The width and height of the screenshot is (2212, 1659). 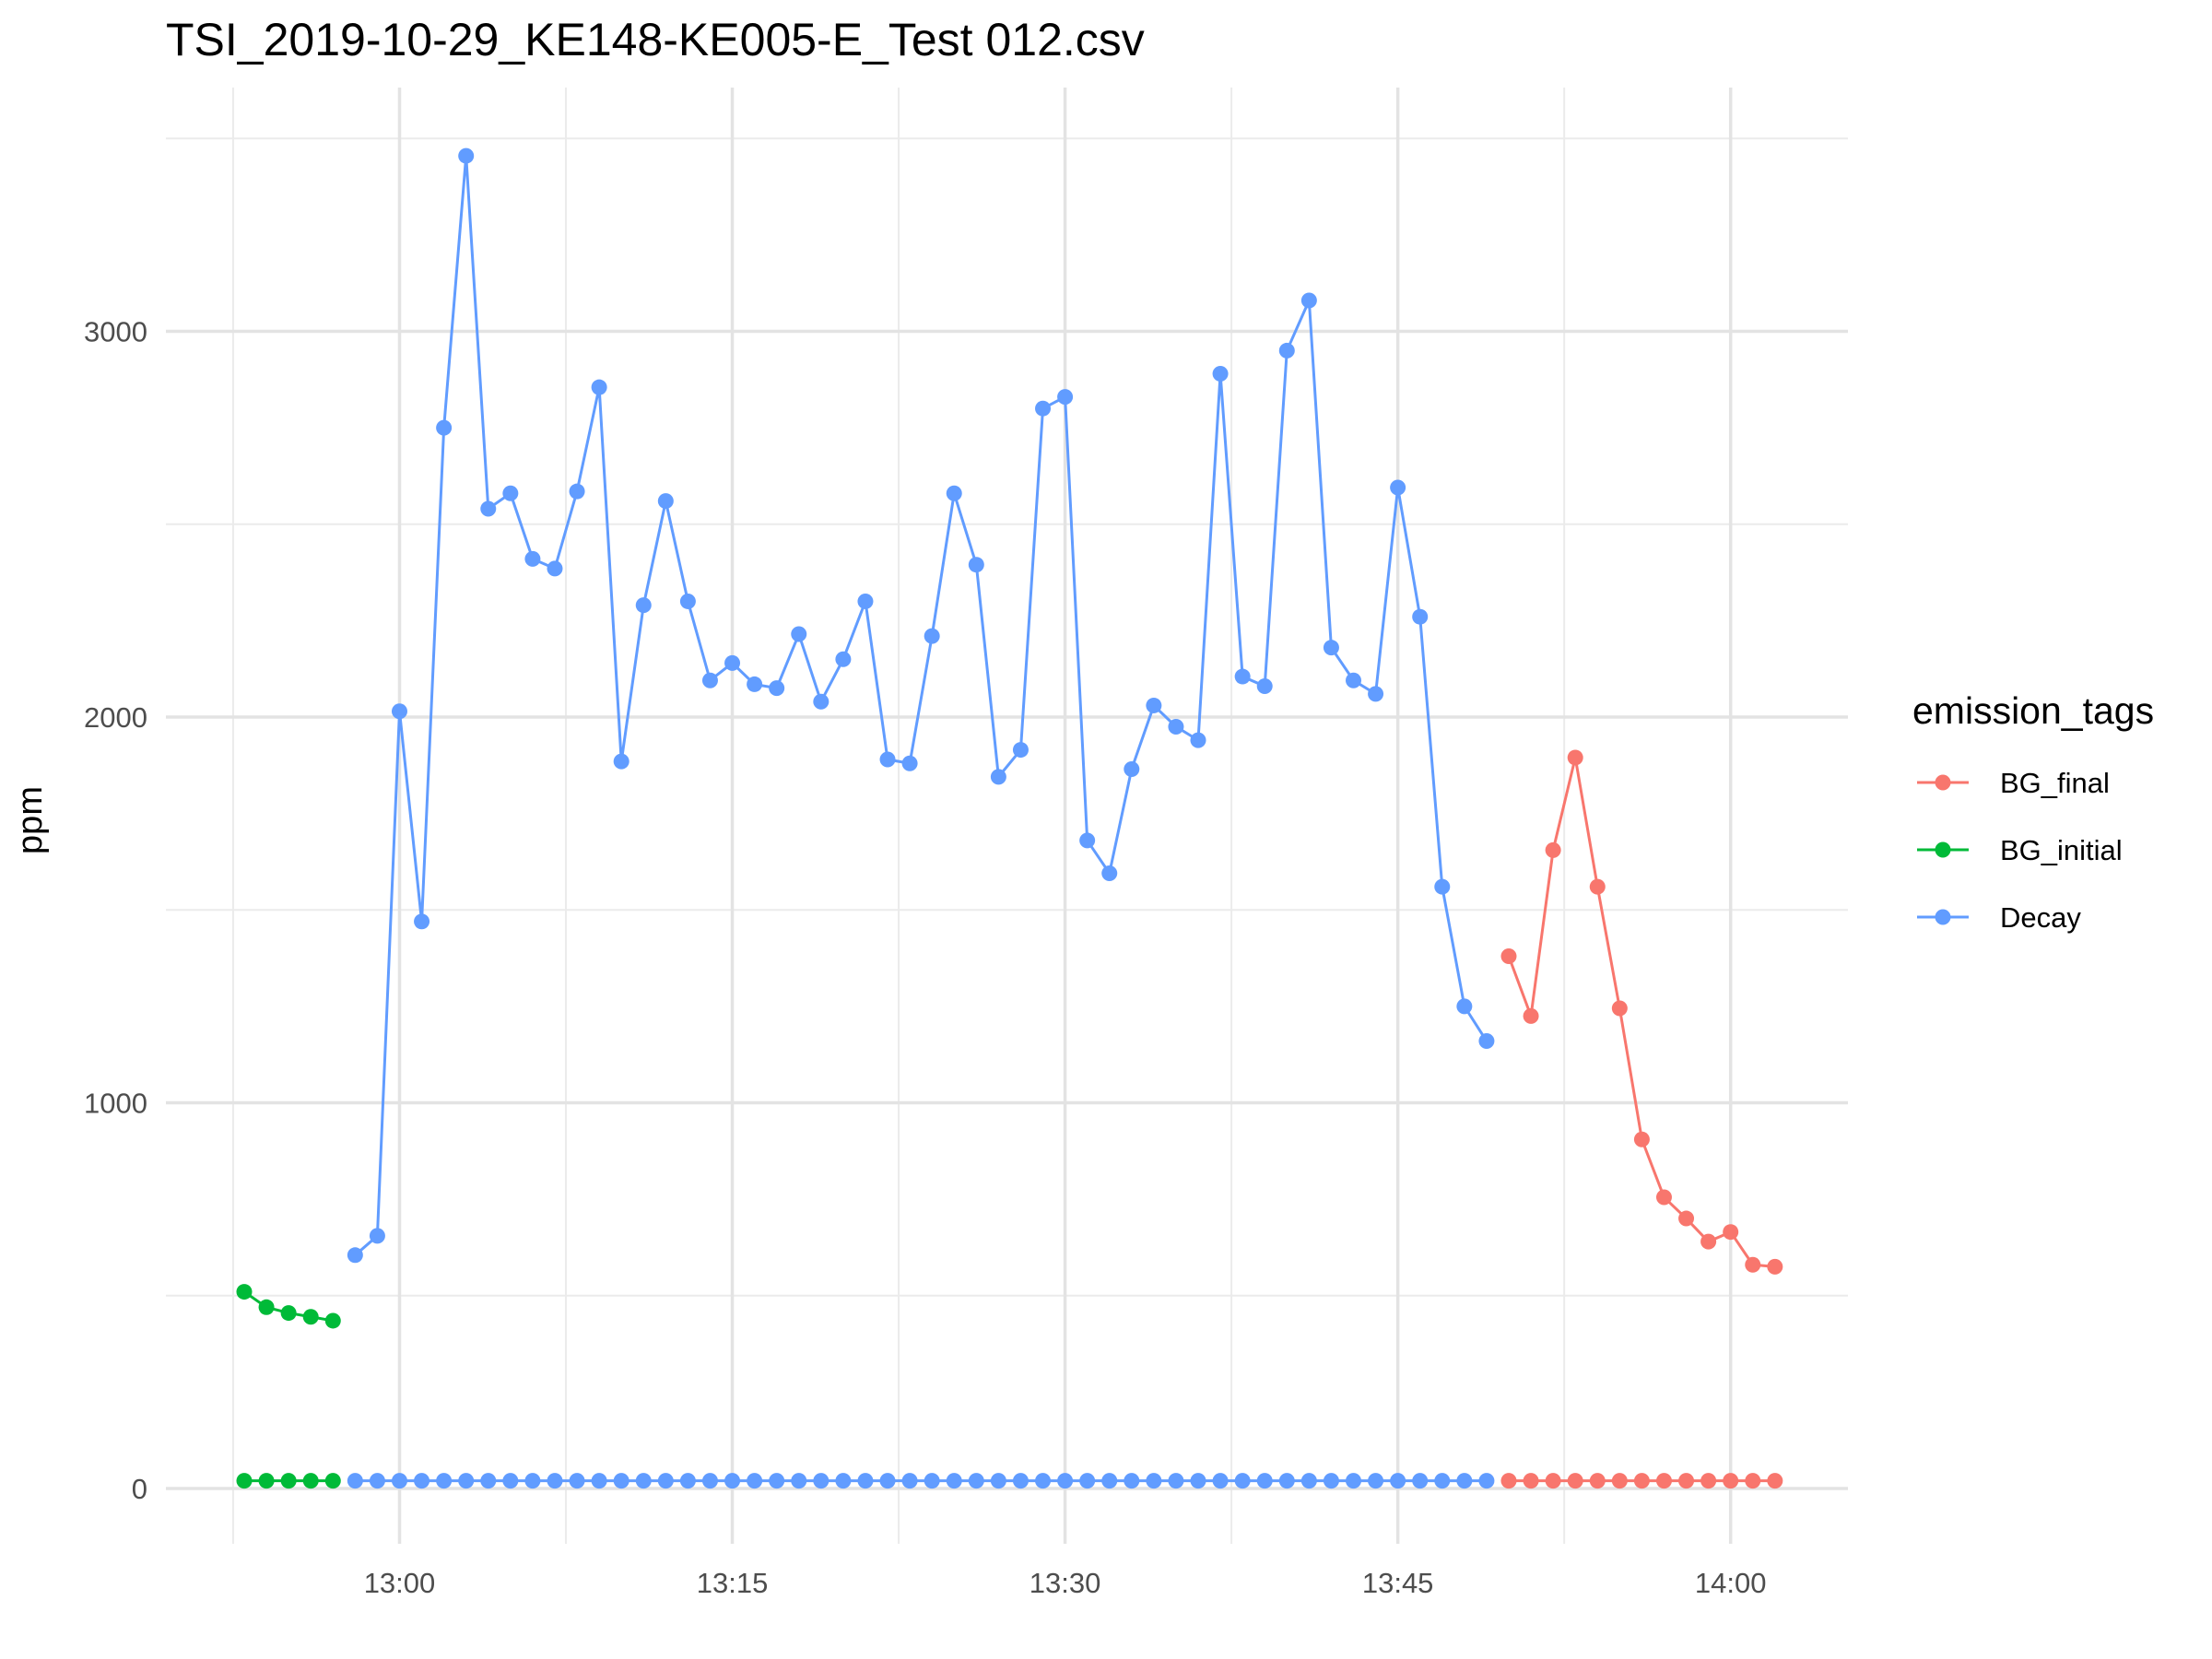 What do you see at coordinates (1065, 1583) in the screenshot?
I see `x-tick-label: 13:30` at bounding box center [1065, 1583].